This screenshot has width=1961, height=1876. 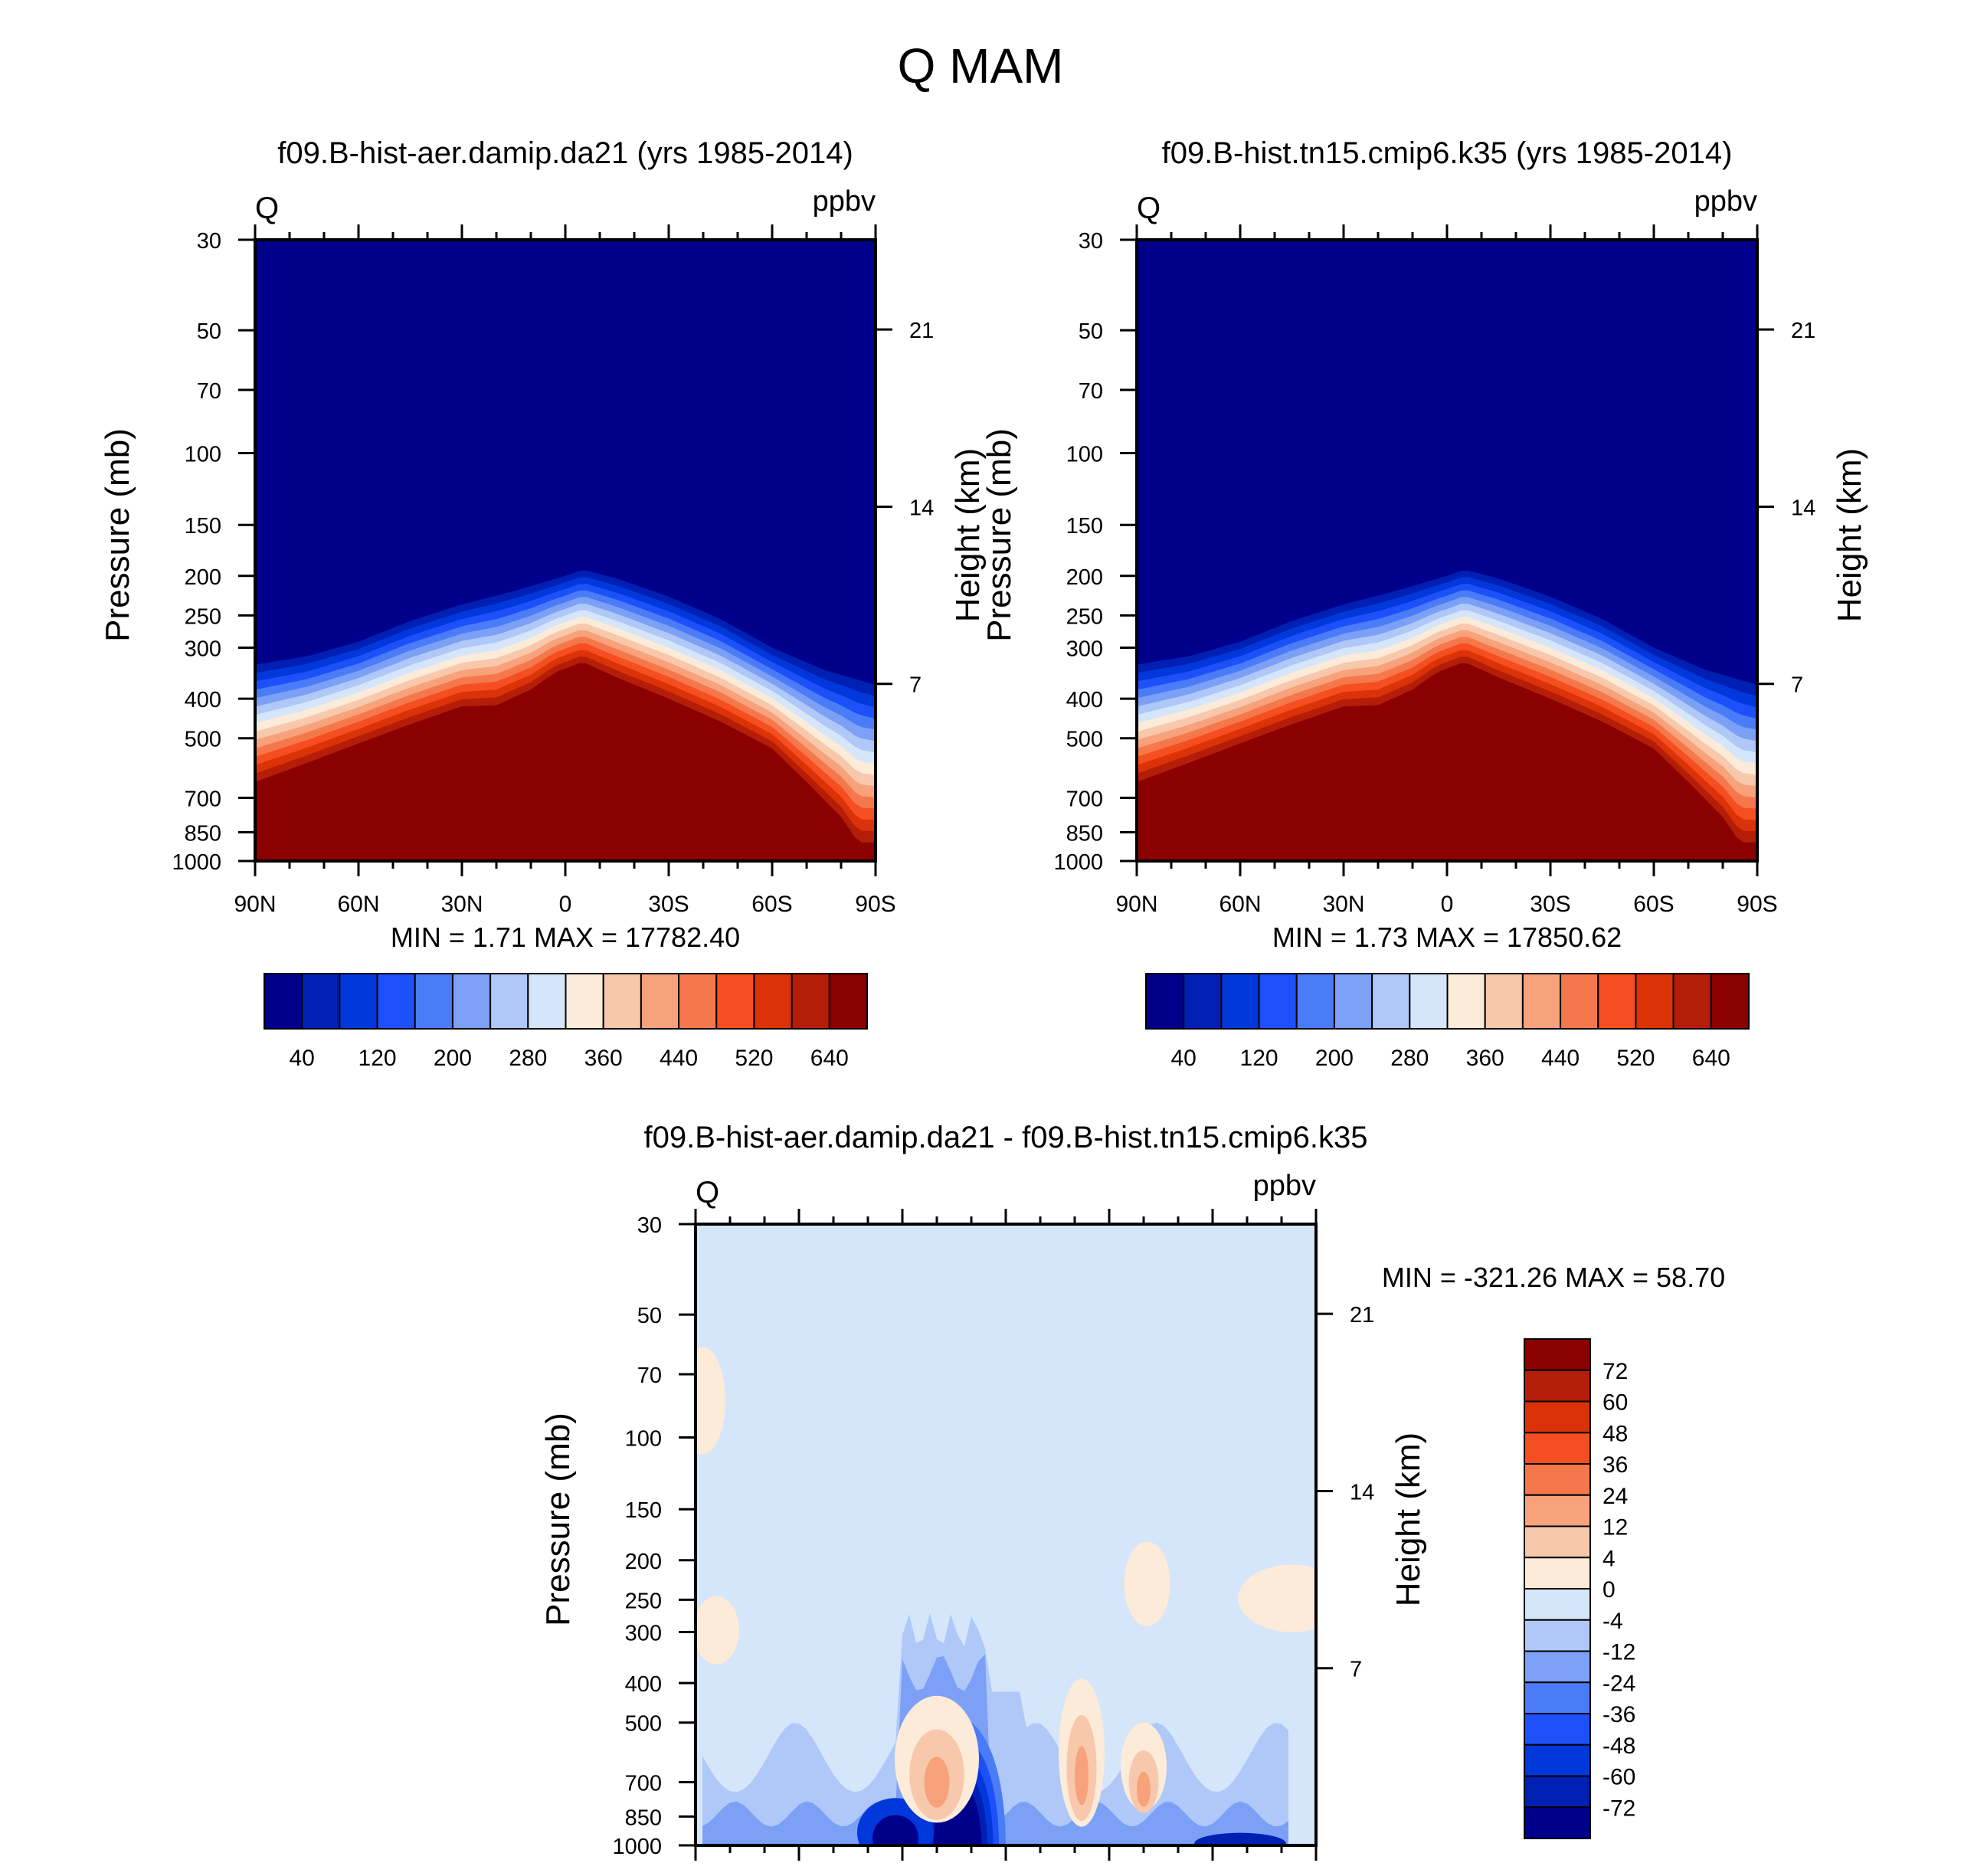 I want to click on y-tick-label: 1000, so click(x=637, y=1847).